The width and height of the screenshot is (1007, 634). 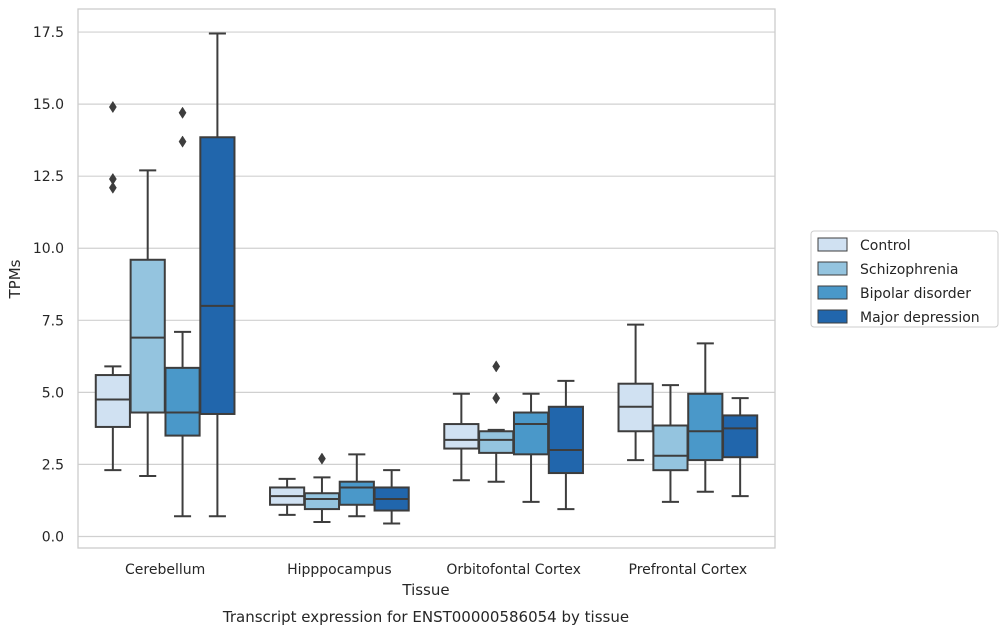 I want to click on x-tick-label: Prefrontal Cortex, so click(x=688, y=570).